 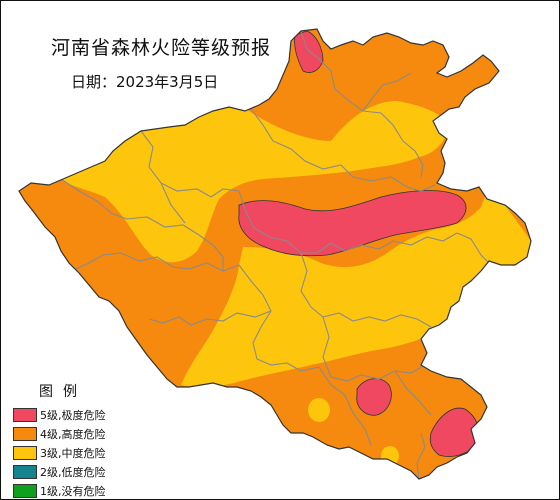 I want to click on legend-label-level5: 5级,极度危险, so click(x=73, y=415).